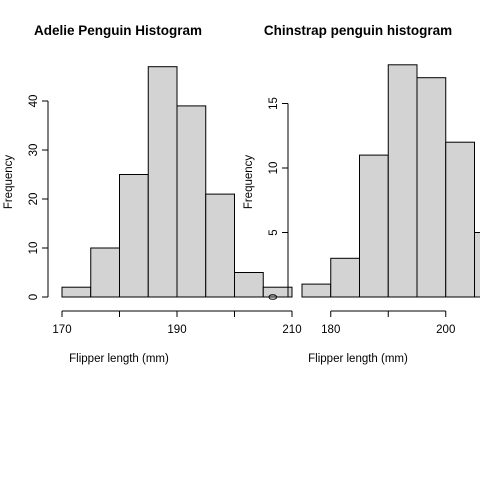  What do you see at coordinates (61, 330) in the screenshot?
I see `x-tick-label: 170` at bounding box center [61, 330].